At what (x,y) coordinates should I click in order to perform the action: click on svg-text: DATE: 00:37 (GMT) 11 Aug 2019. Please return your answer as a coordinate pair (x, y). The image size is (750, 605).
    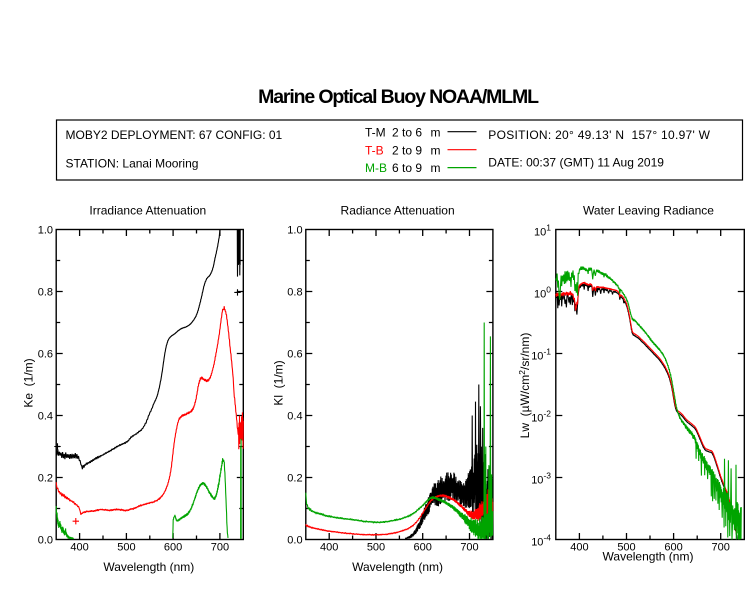
    Looking at the image, I should click on (576, 163).